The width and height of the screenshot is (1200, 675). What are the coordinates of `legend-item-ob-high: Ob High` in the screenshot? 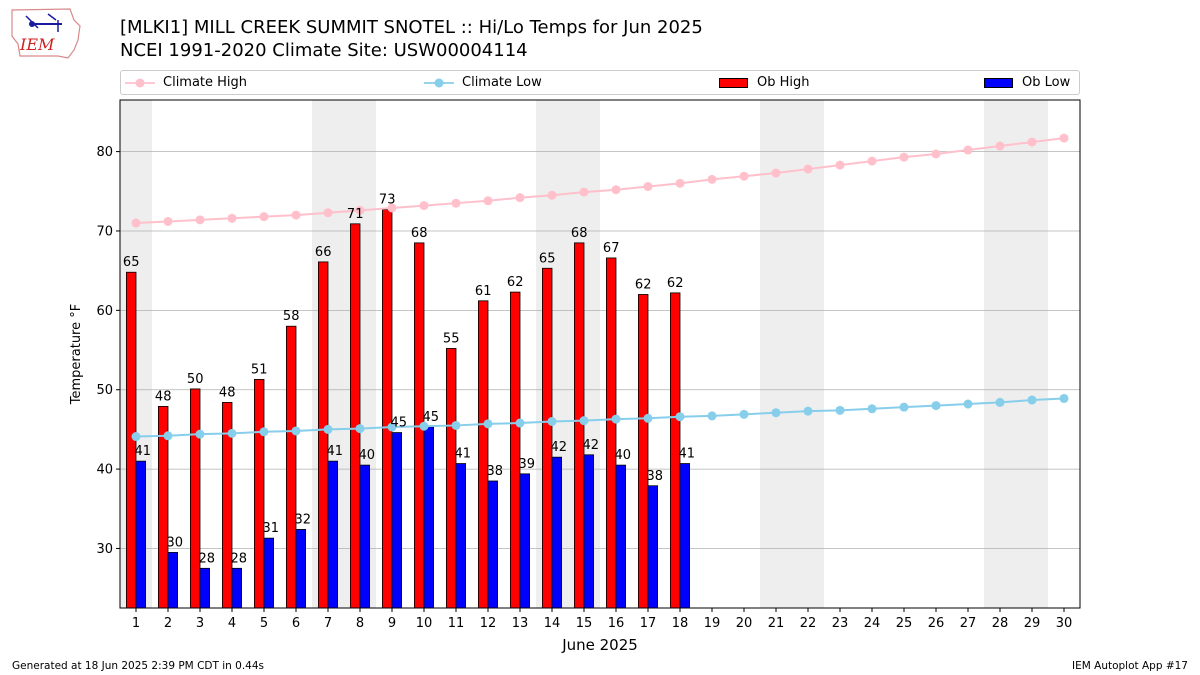 It's located at (764, 82).